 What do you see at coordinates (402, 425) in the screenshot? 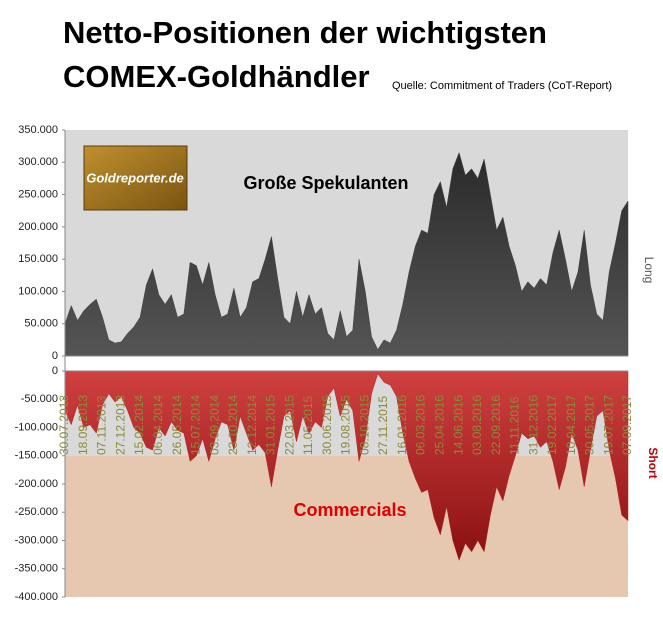
I see `x-tick-label: 16.01.2016` at bounding box center [402, 425].